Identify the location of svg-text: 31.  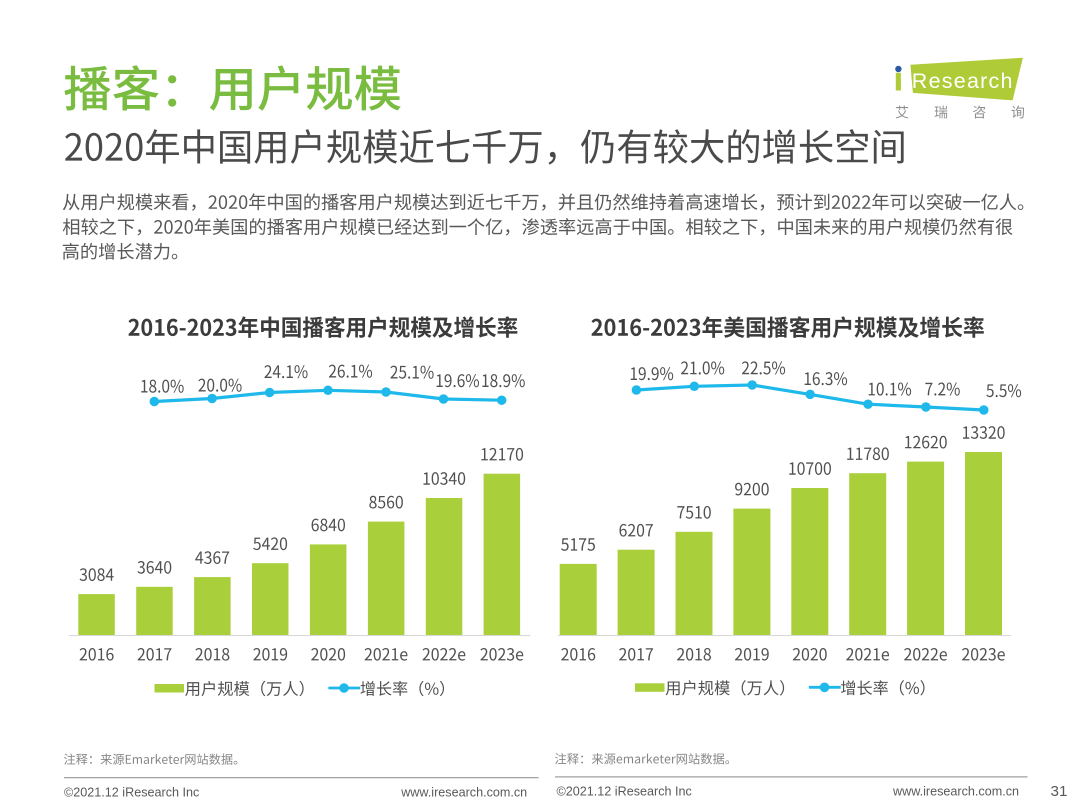
(1059, 791).